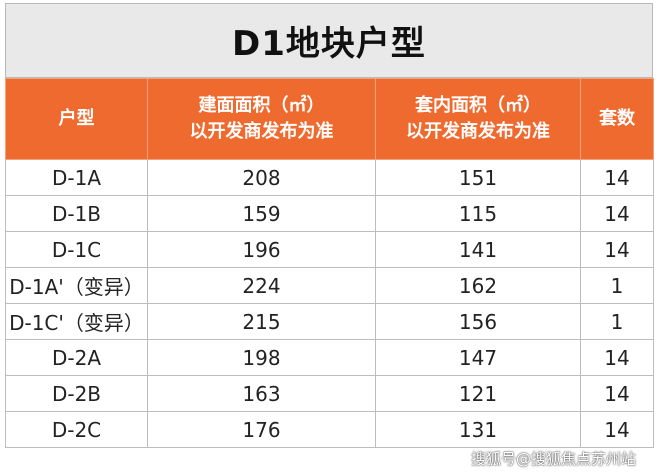  I want to click on header-built-area: 建面面积（㎡） 以开发商发布为准, so click(261, 119).